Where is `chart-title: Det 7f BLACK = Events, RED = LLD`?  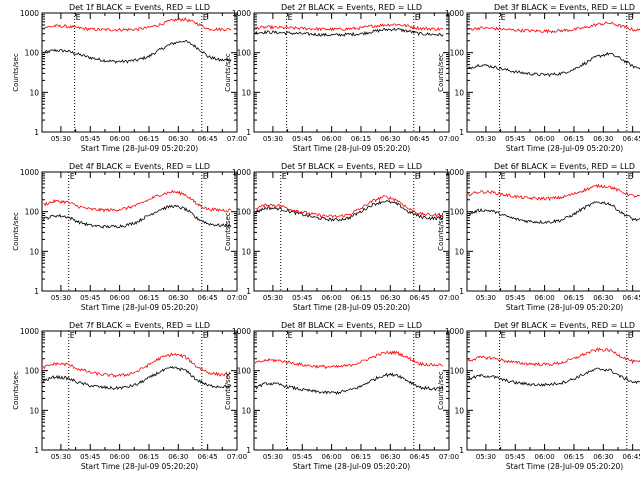 chart-title: Det 7f BLACK = Events, RED = LLD is located at coordinates (139, 325).